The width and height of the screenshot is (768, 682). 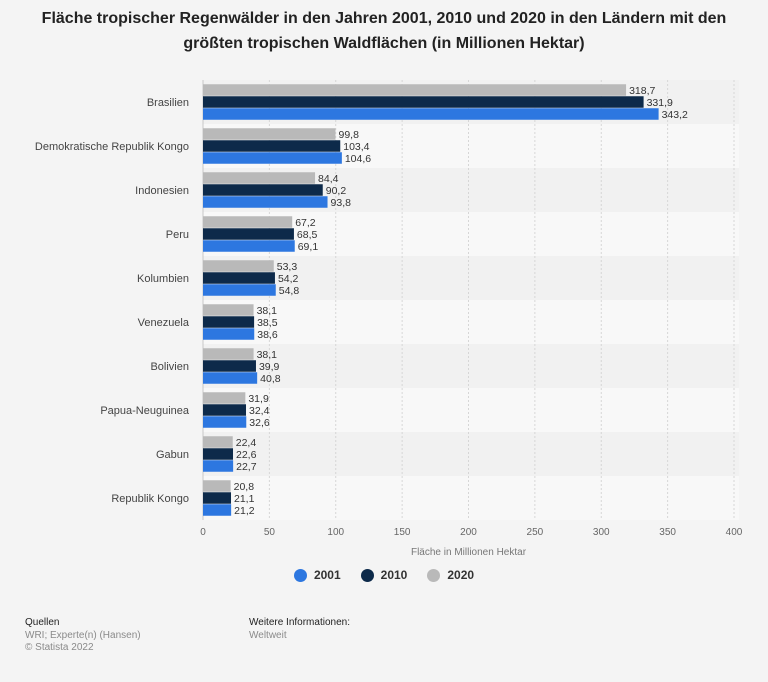 I want to click on category-label: Kolumbien, so click(x=163, y=279).